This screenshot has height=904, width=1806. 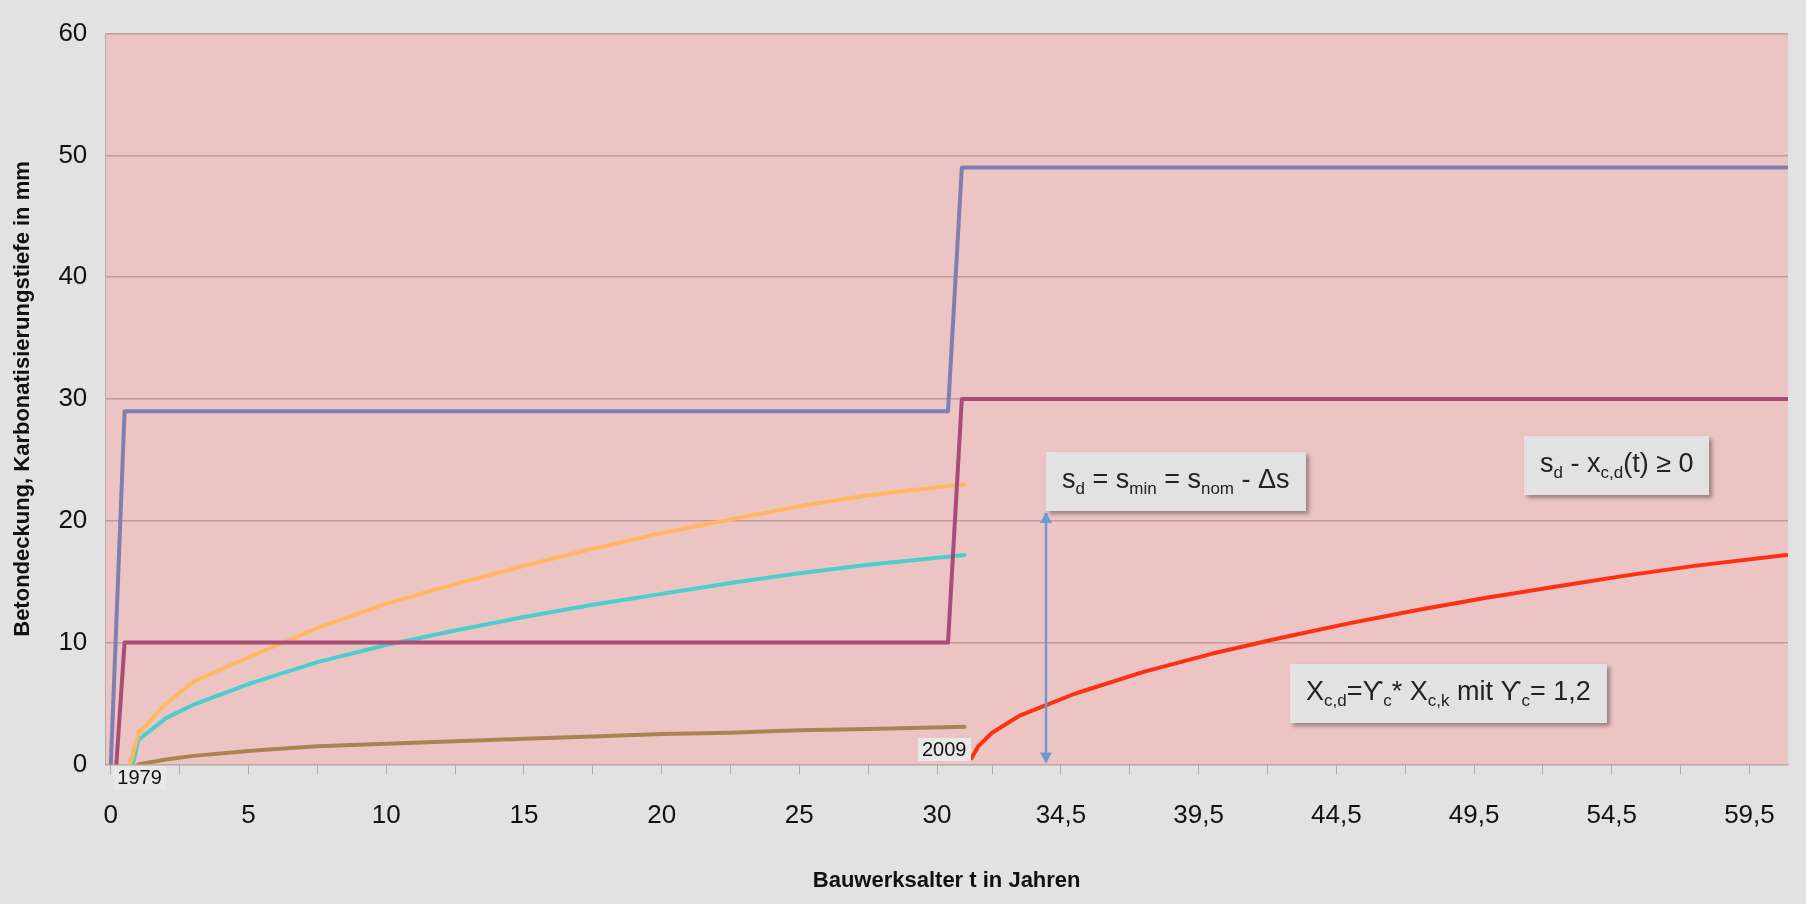 What do you see at coordinates (1617, 466) in the screenshot?
I see `annotation: s$_{d}$ - x$_{c,d}$(t) ≥ 0` at bounding box center [1617, 466].